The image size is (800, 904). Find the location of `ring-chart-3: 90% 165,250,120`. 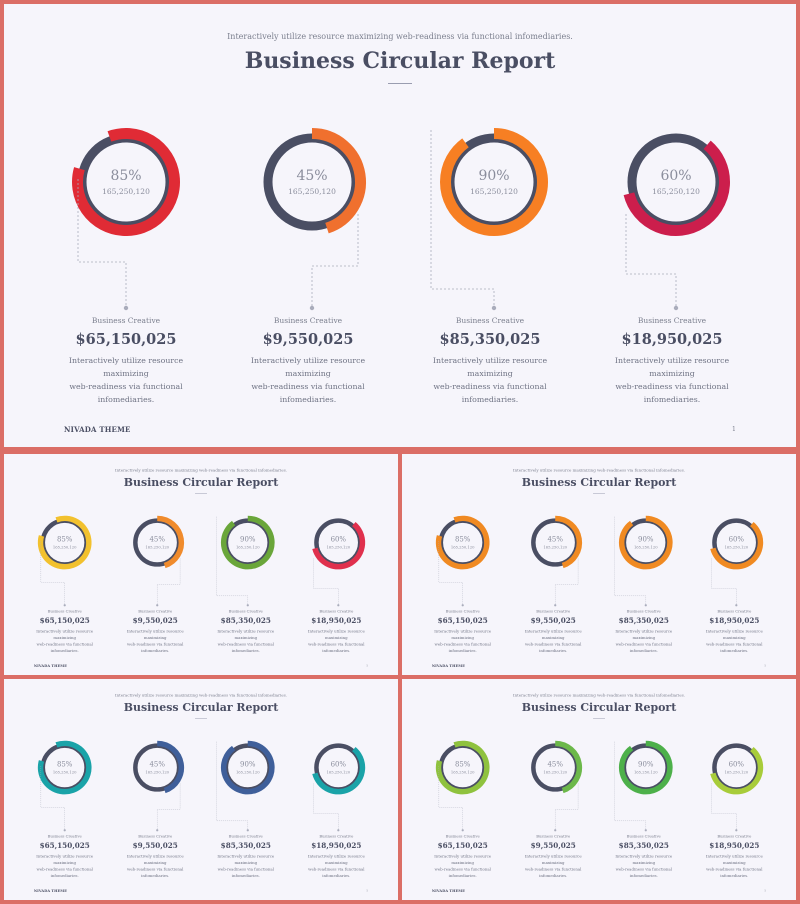

ring-chart-3: 90% 165,250,120 is located at coordinates (645, 767).